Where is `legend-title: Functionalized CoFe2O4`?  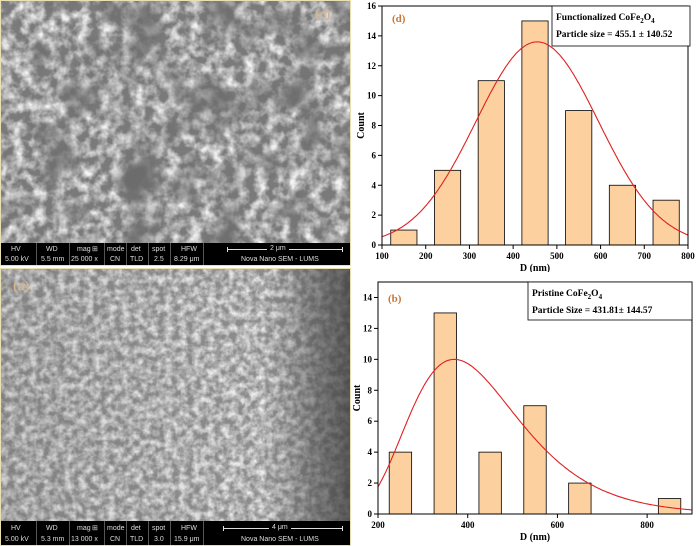
legend-title: Functionalized CoFe2O4 is located at coordinates (605, 19).